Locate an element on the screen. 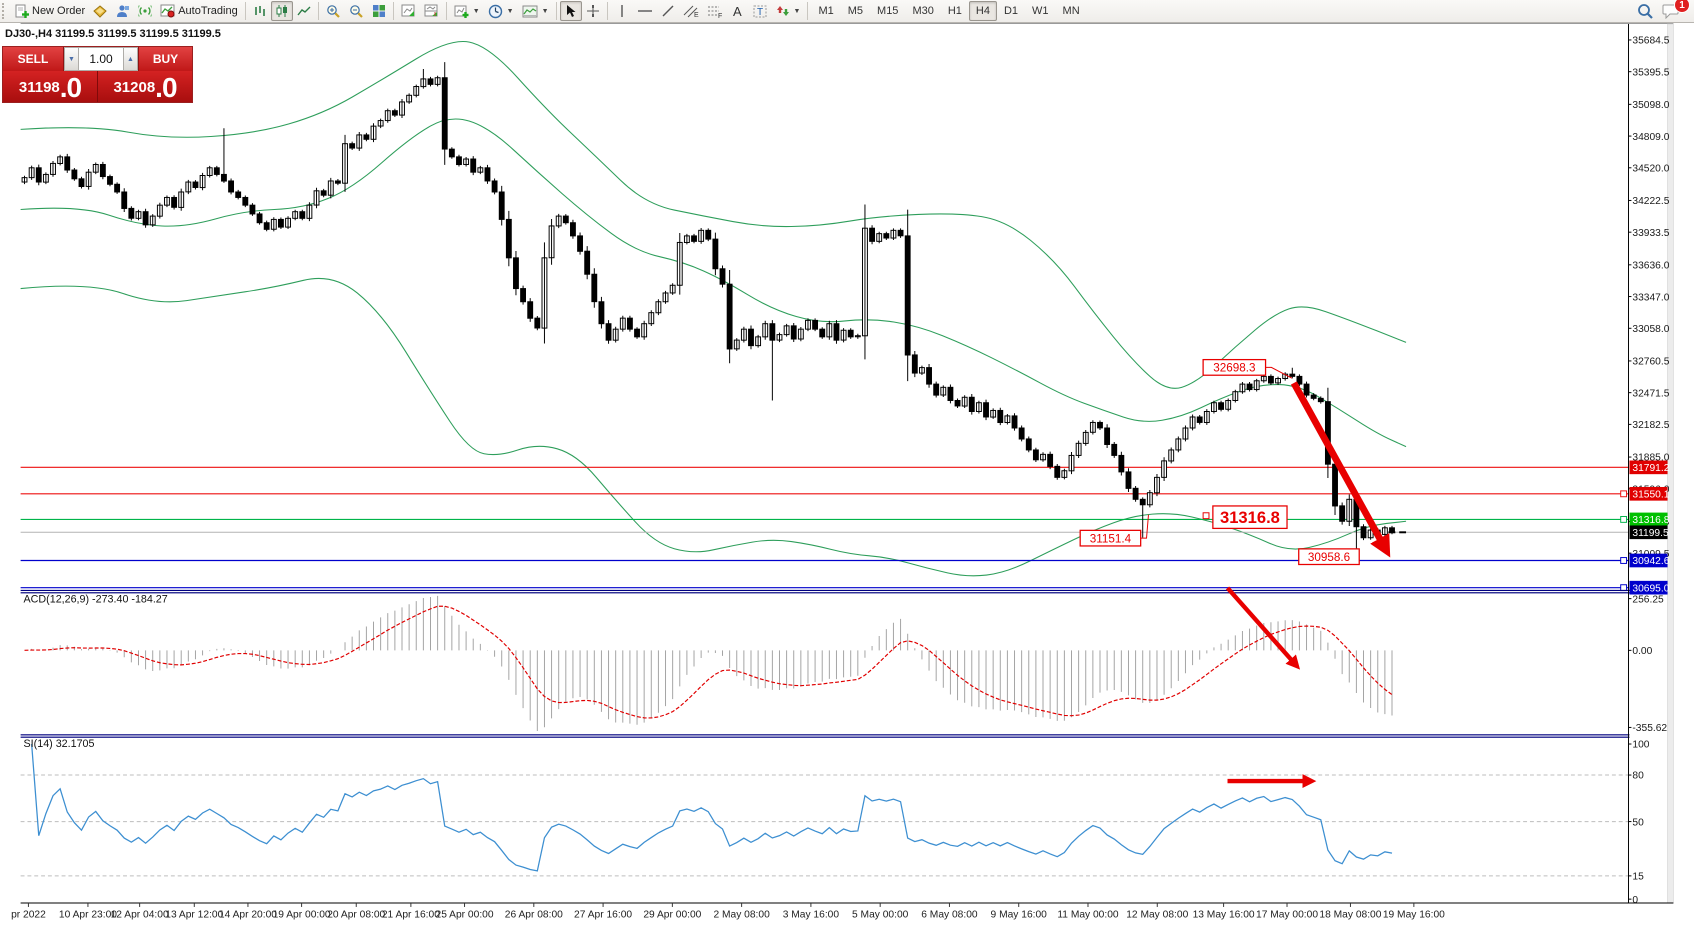  clock-icon is located at coordinates (495, 11).